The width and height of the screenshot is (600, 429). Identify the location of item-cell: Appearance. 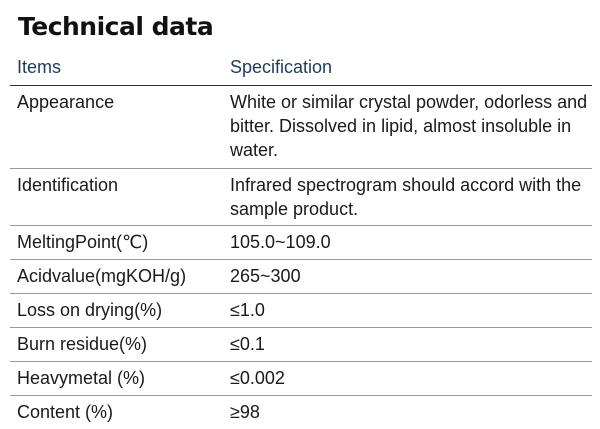
(120, 127).